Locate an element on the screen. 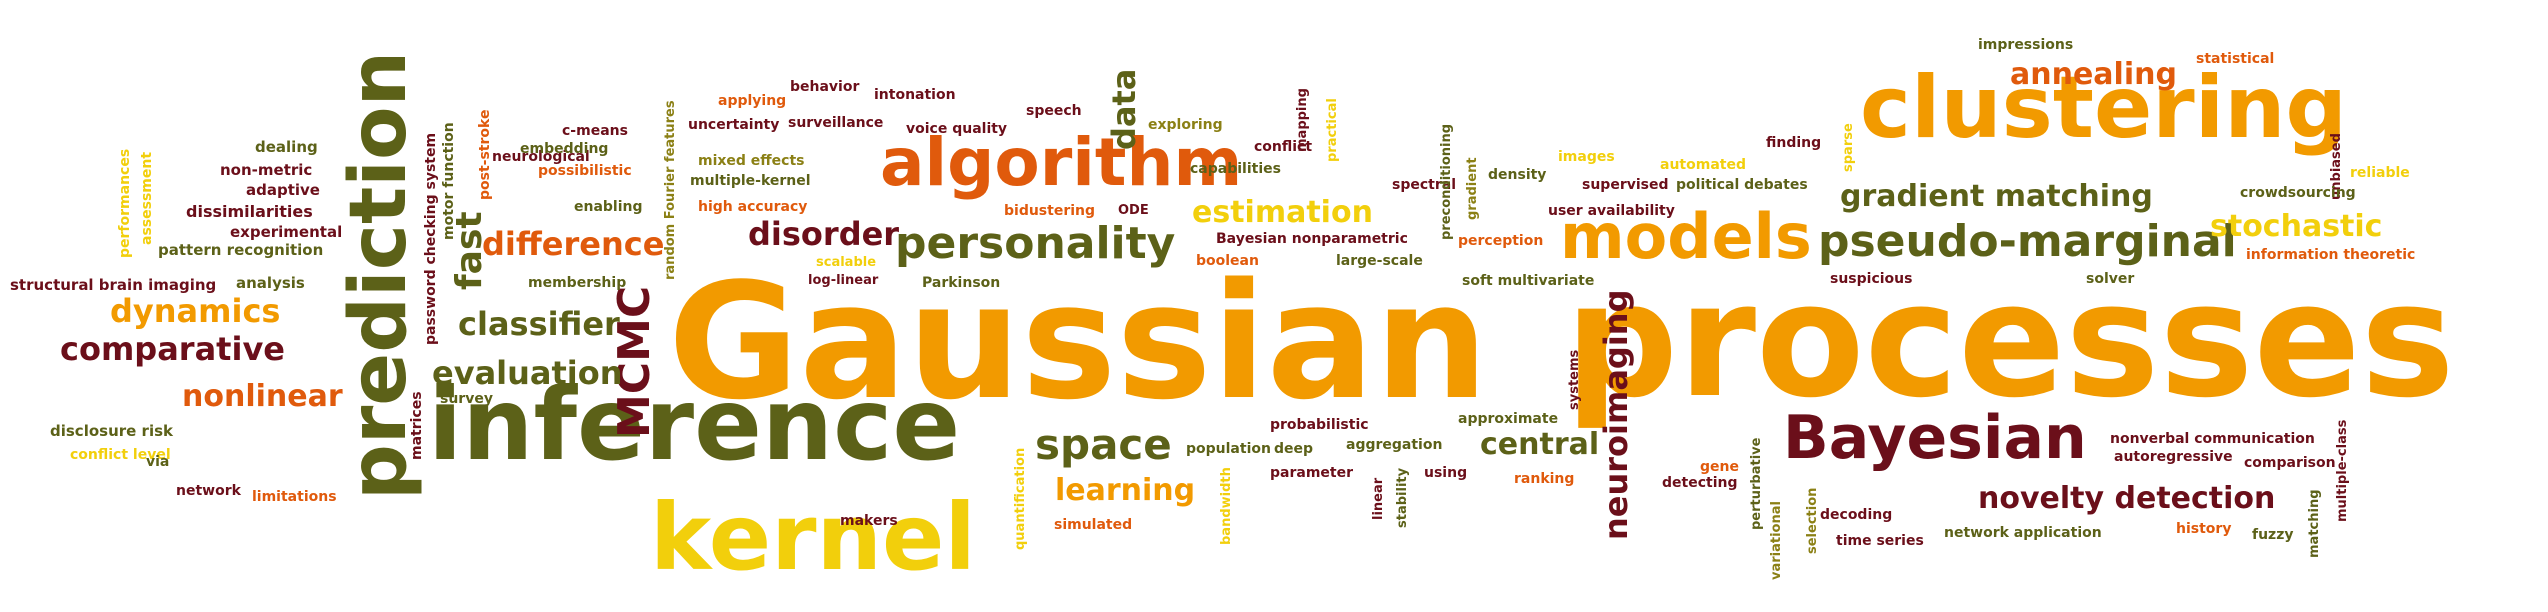 The height and width of the screenshot is (612, 2548). word-preconditioning: preconditioning is located at coordinates (1446, 181).